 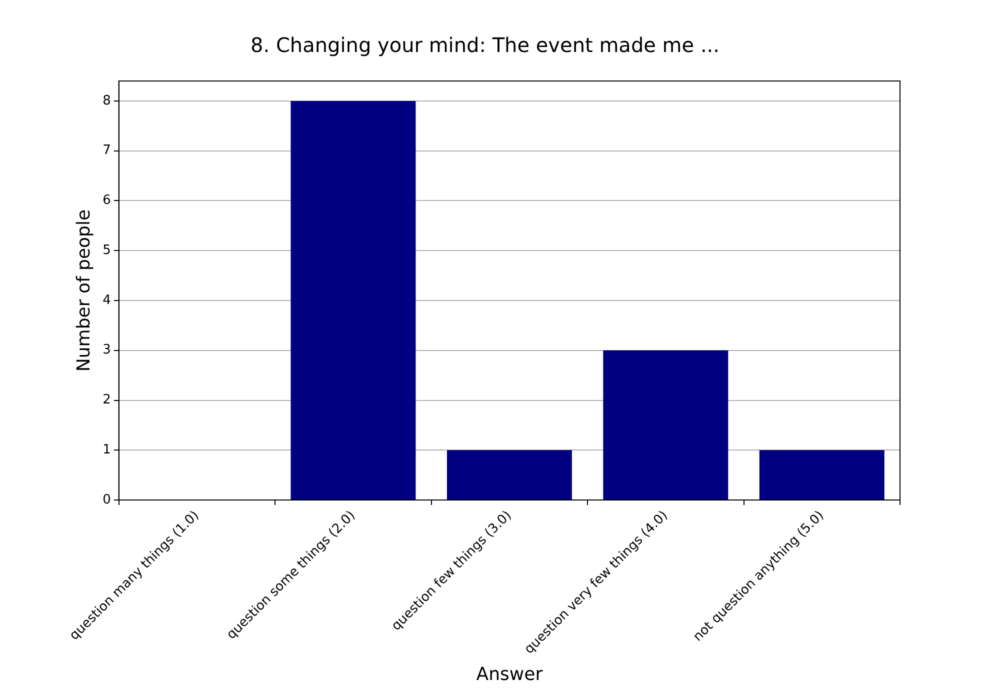 I want to click on y-axis-title: Number of people, so click(x=83, y=290).